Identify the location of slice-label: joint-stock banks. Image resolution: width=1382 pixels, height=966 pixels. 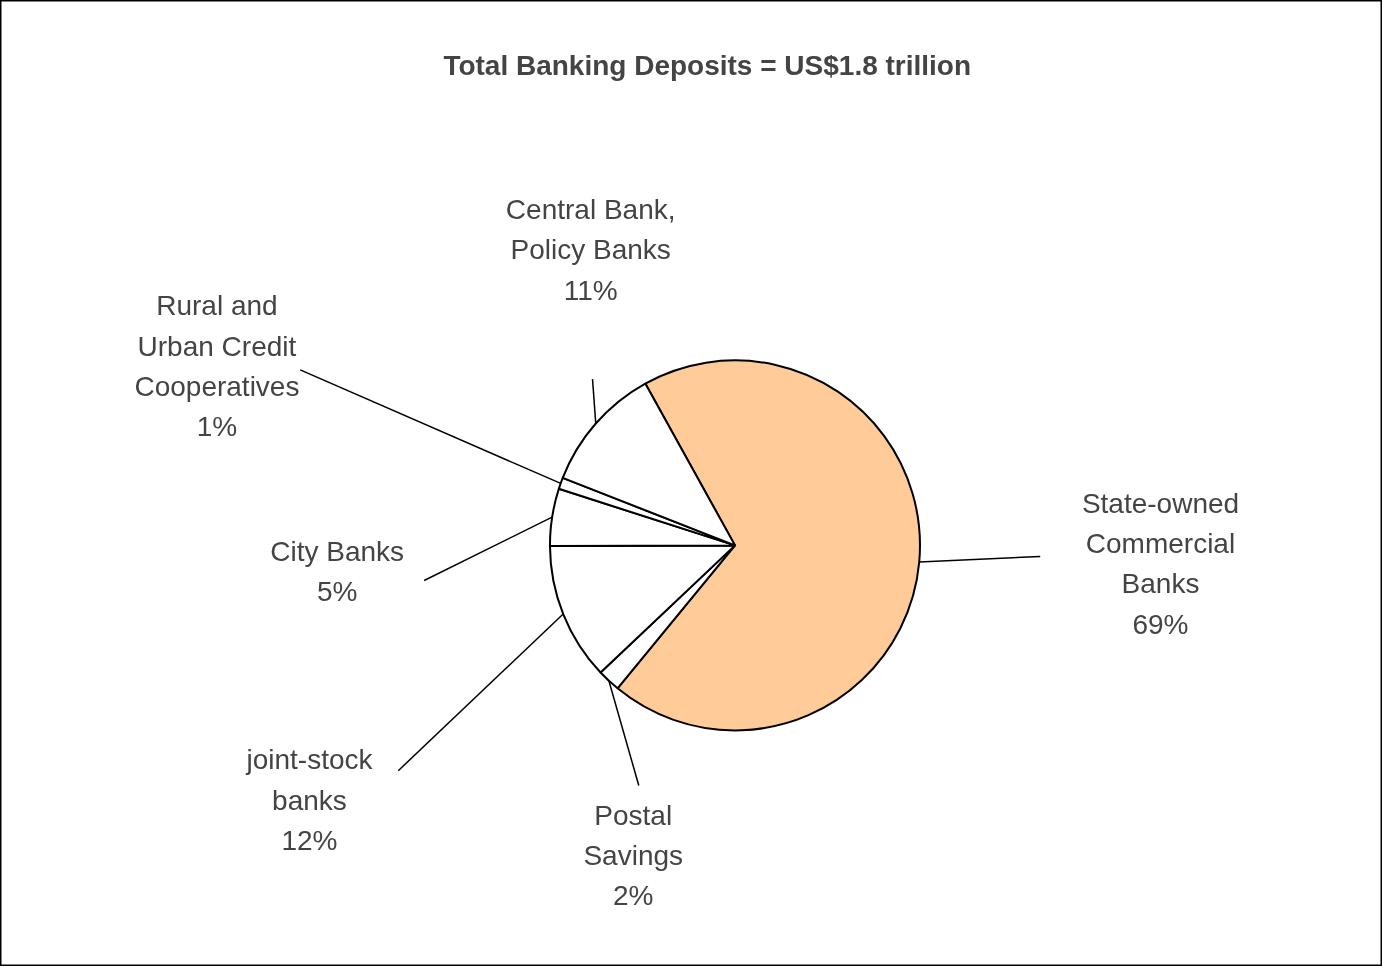
(309, 780).